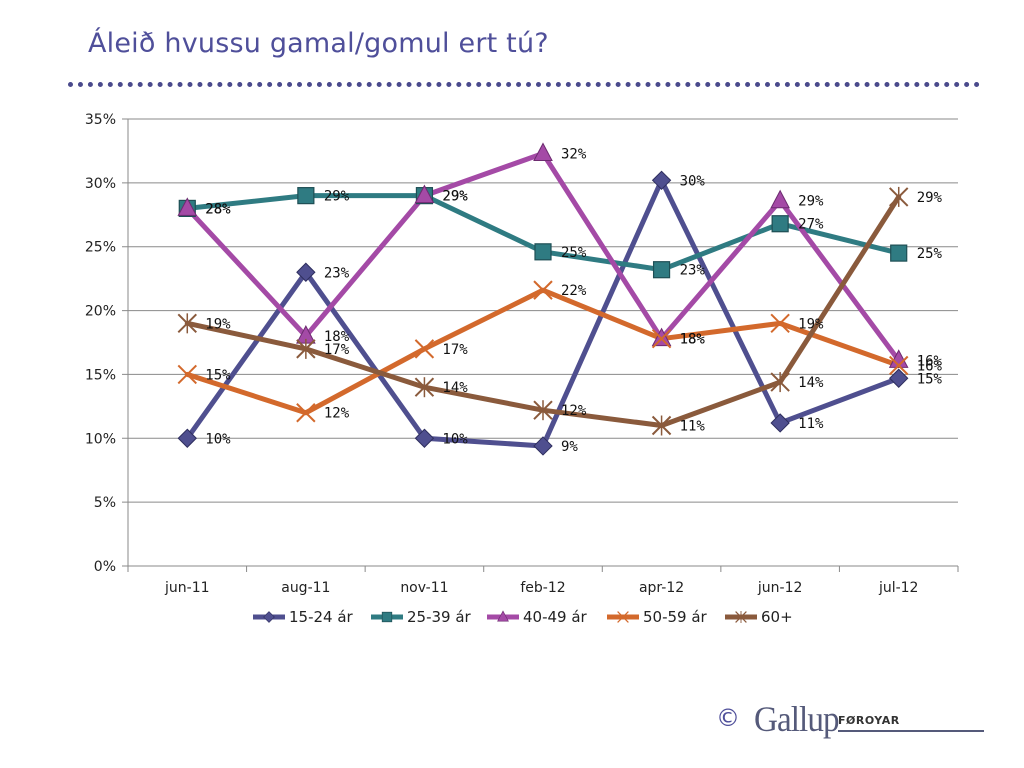 The width and height of the screenshot is (1024, 768). I want to click on data-label: 27%, so click(811, 225).